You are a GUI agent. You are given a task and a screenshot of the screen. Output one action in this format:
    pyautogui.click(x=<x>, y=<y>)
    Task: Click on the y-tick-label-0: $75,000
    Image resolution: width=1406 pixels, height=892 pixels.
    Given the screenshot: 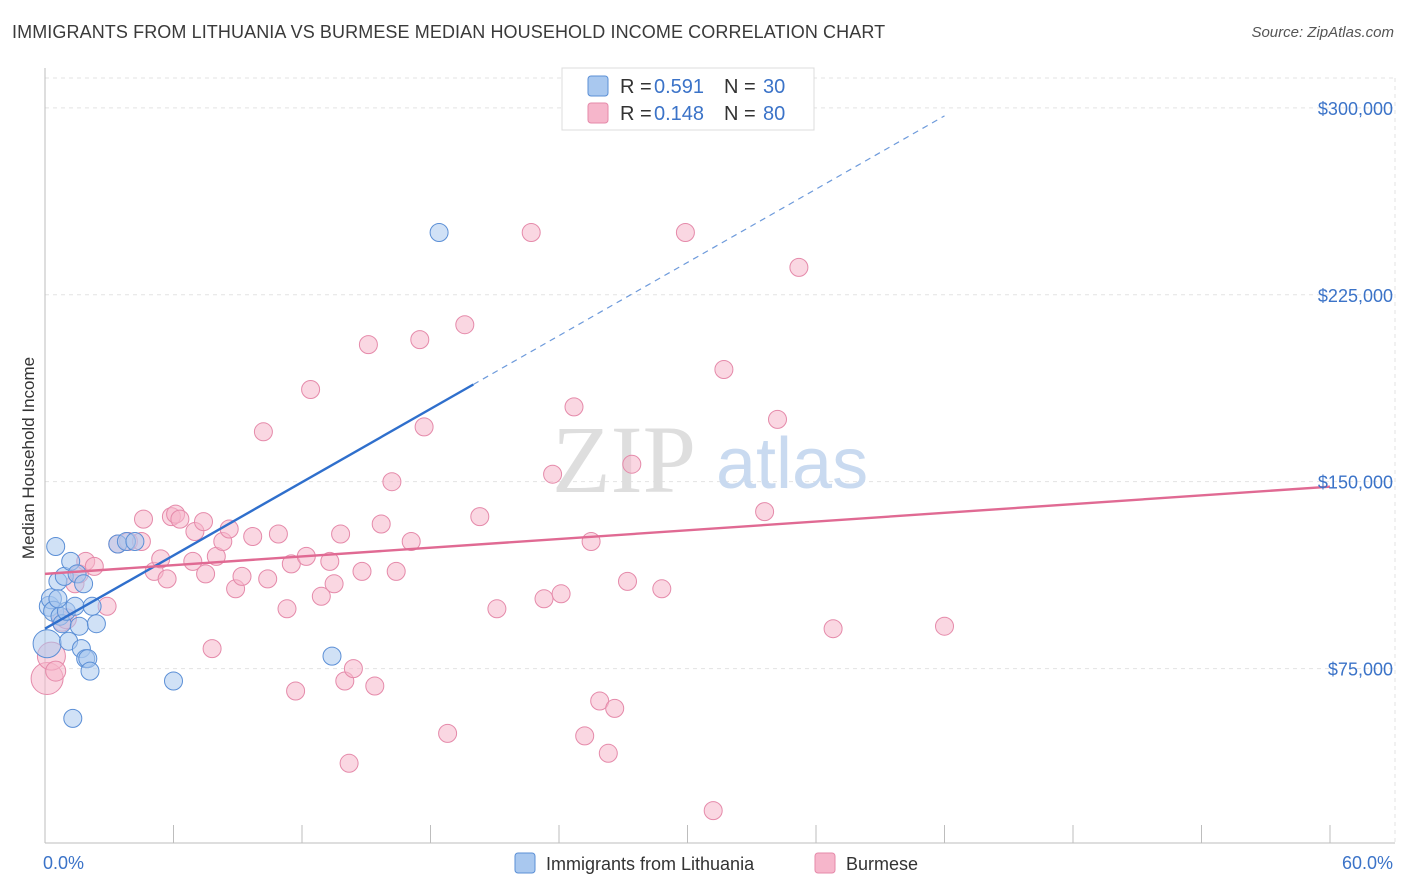 What is the action you would take?
    pyautogui.click(x=1360, y=670)
    